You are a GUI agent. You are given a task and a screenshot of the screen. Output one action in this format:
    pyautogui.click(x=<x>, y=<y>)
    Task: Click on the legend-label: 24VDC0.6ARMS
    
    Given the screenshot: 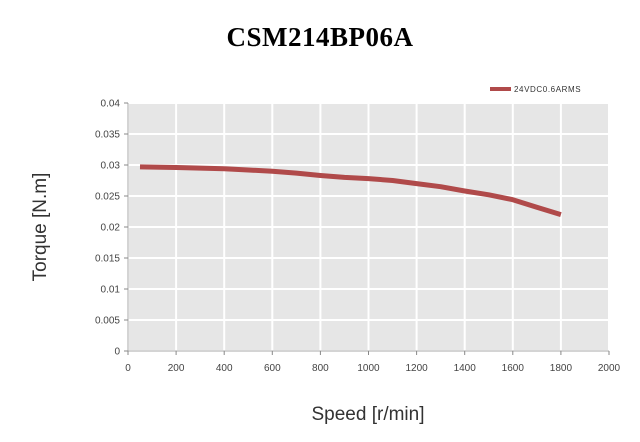 What is the action you would take?
    pyautogui.click(x=547, y=89)
    